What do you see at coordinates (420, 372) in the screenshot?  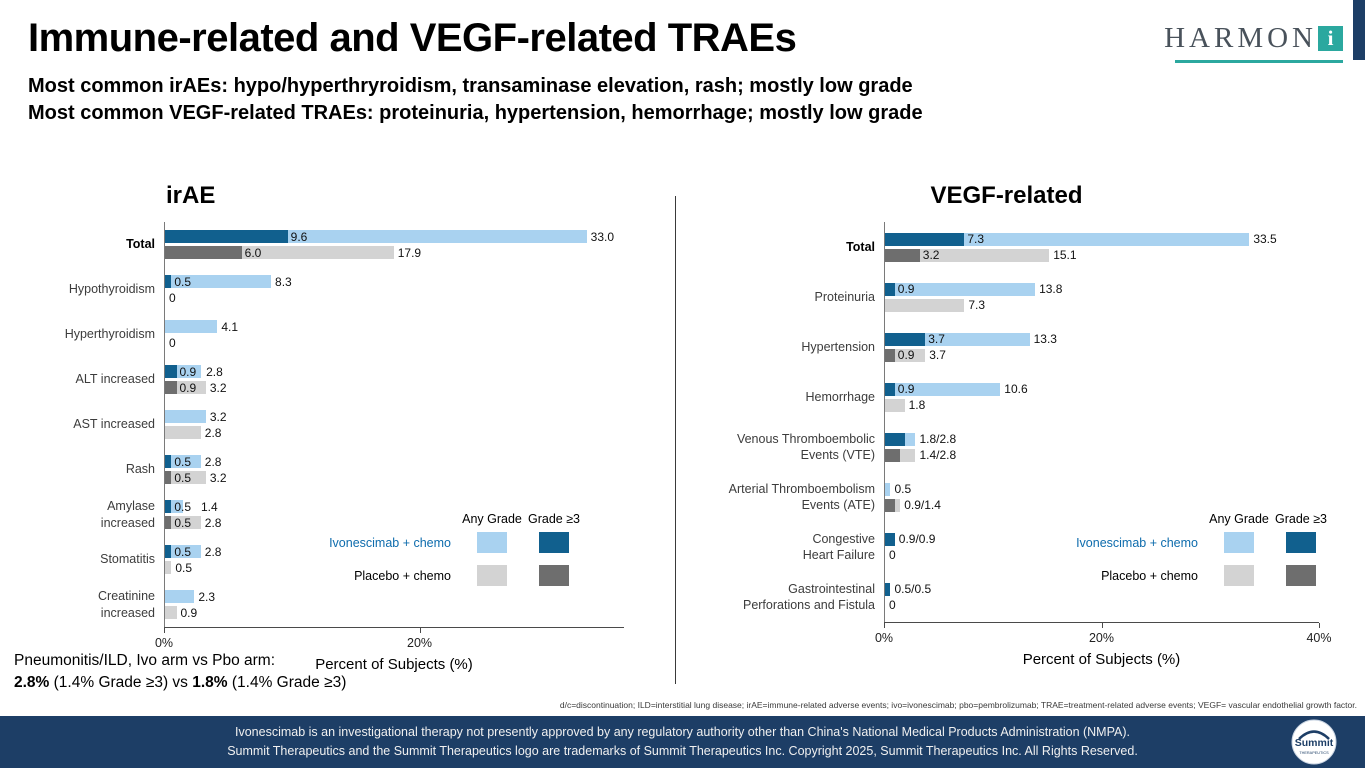 I see `bar-group-ivonescimab: 0.9 2.8` at bounding box center [420, 372].